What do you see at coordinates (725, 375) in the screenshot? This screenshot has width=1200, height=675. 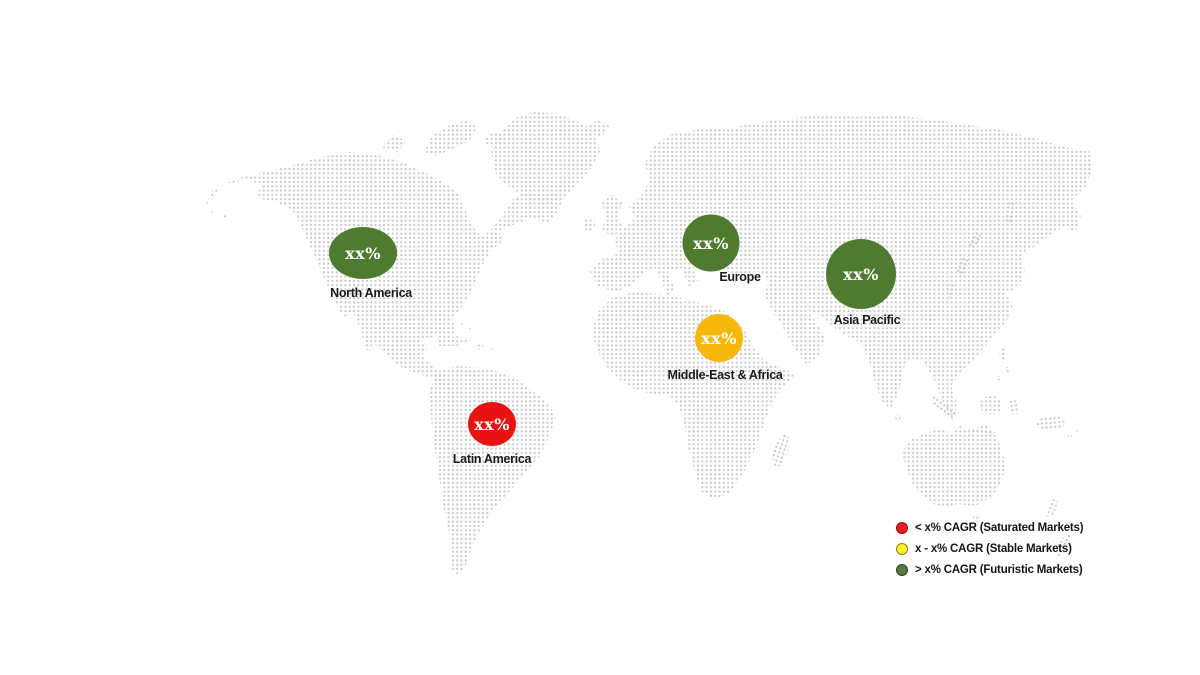 I see `region-label: Middle-East & Africa` at bounding box center [725, 375].